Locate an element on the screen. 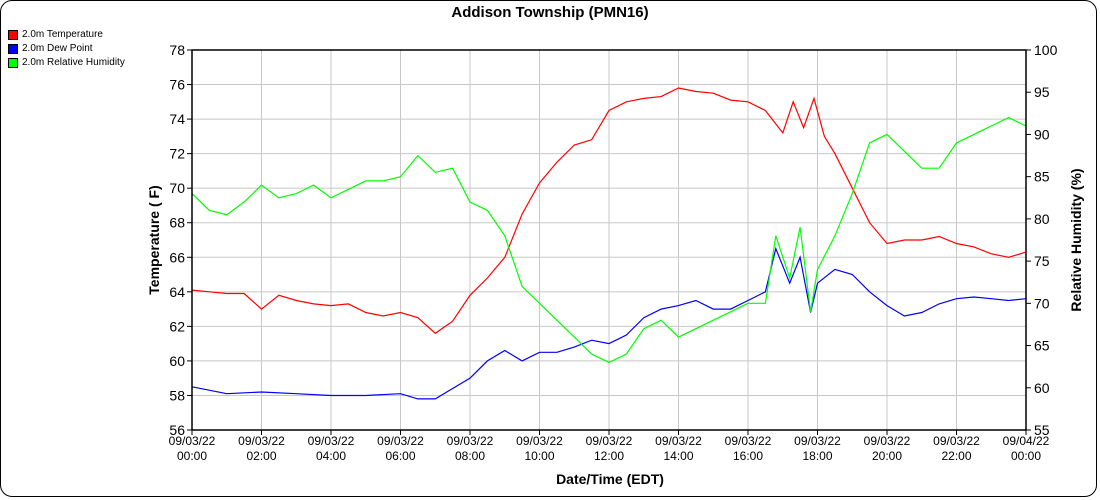 The image size is (1100, 500). y-tick-label: 58 is located at coordinates (177, 395).